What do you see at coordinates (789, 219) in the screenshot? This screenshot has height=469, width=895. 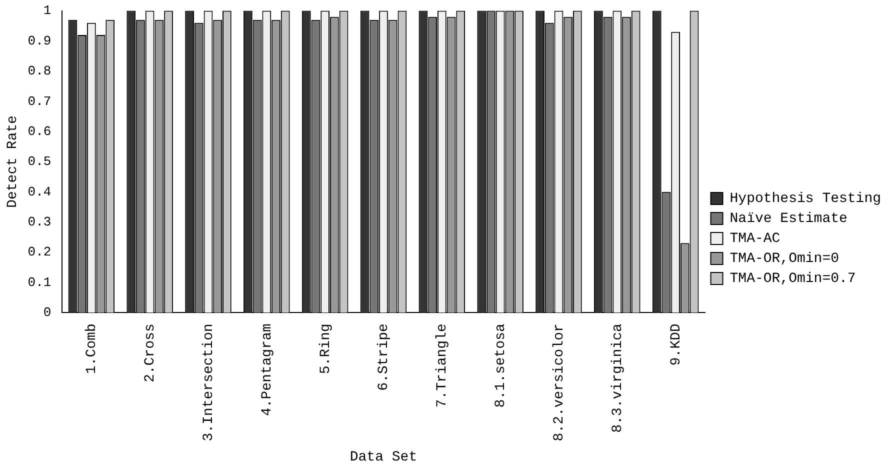 I see `legend-label: Naïve Estimate` at bounding box center [789, 219].